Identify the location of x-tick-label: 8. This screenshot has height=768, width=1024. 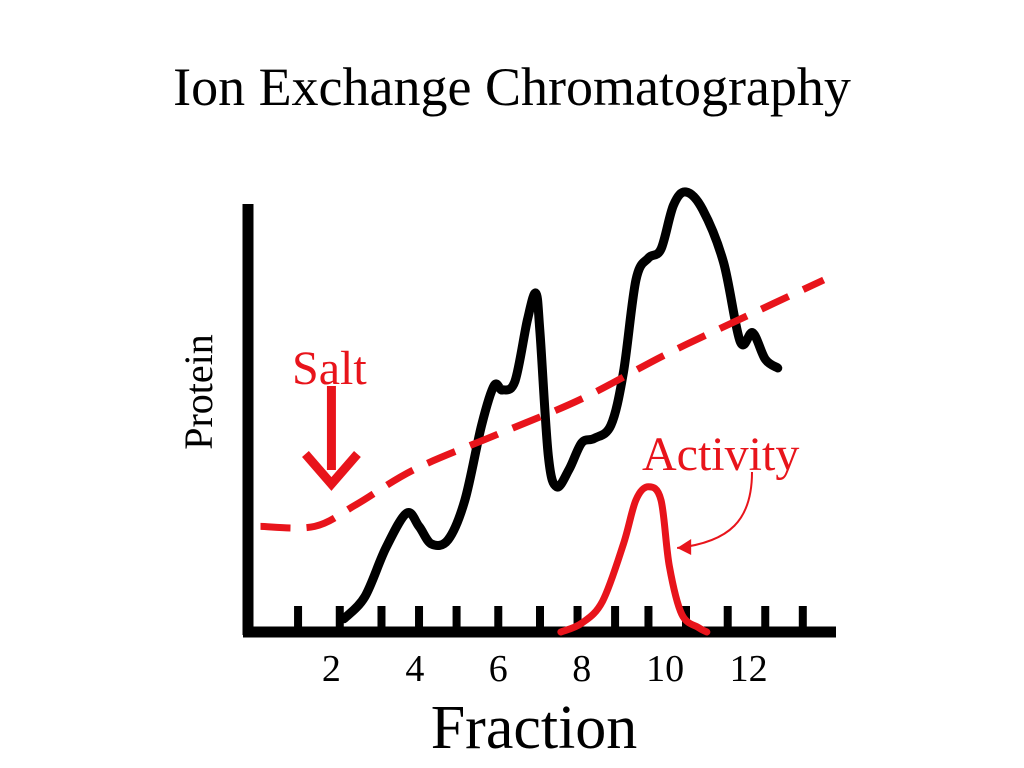
(581, 669).